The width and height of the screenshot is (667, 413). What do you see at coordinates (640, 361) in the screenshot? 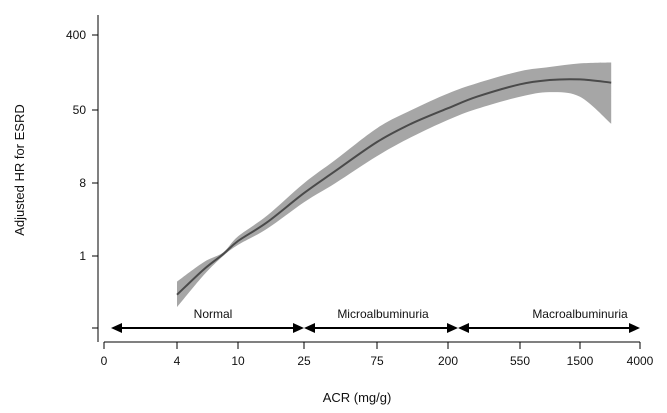
I see `x-tick-label: 4000` at bounding box center [640, 361].